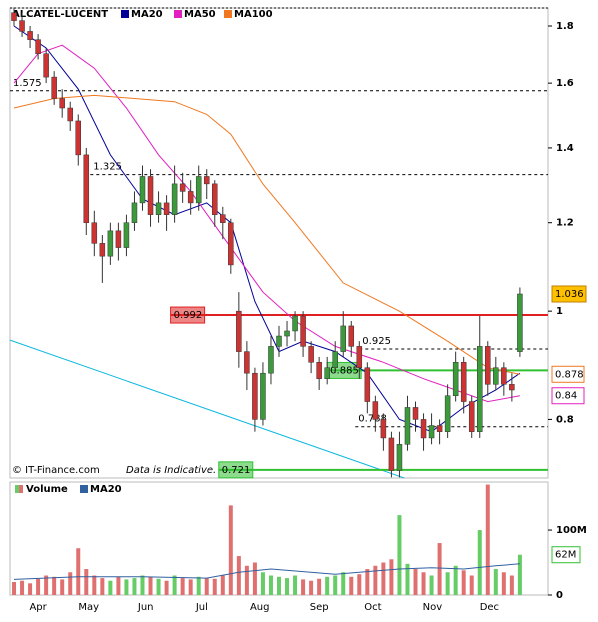 Image resolution: width=598 pixels, height=622 pixels. I want to click on note: Data is Indicative., so click(171, 470).